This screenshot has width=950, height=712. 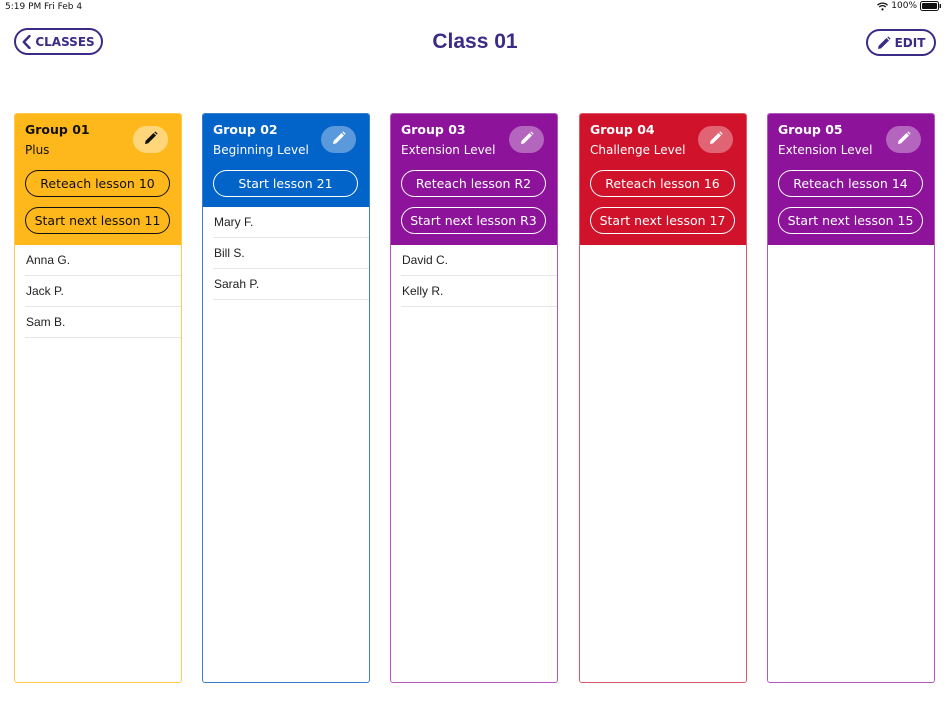 I want to click on student-row: Mary F., so click(x=291, y=222).